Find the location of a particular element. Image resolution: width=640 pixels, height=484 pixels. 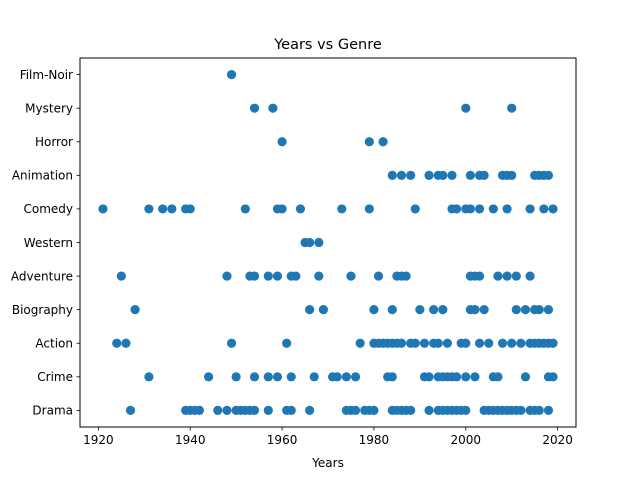

x-tick-label: 1940 is located at coordinates (190, 440).